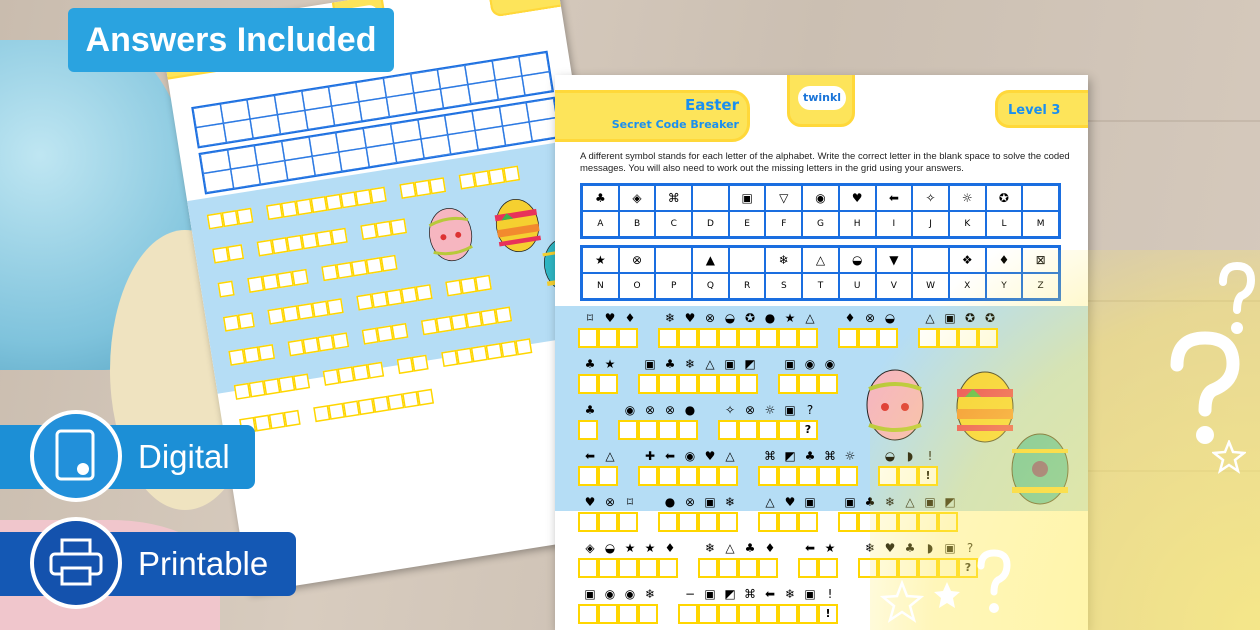 The width and height of the screenshot is (1260, 630). I want to click on coded-word: ✧ ⊗ ☼ ▣??, so click(769, 421).